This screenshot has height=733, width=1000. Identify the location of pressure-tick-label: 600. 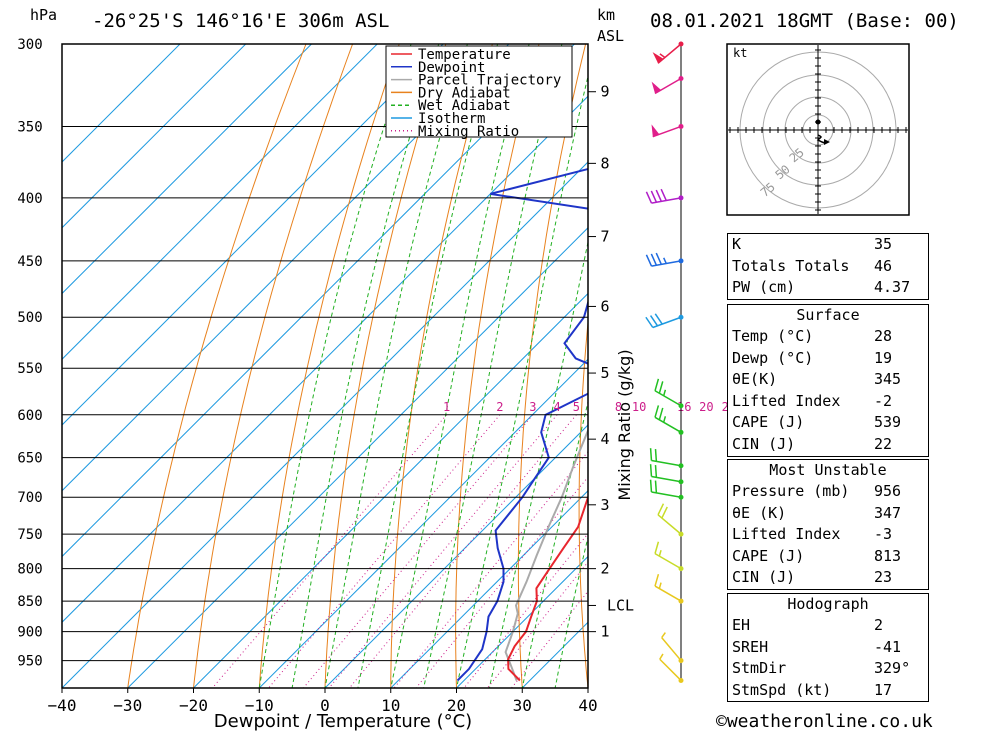
(29, 416).